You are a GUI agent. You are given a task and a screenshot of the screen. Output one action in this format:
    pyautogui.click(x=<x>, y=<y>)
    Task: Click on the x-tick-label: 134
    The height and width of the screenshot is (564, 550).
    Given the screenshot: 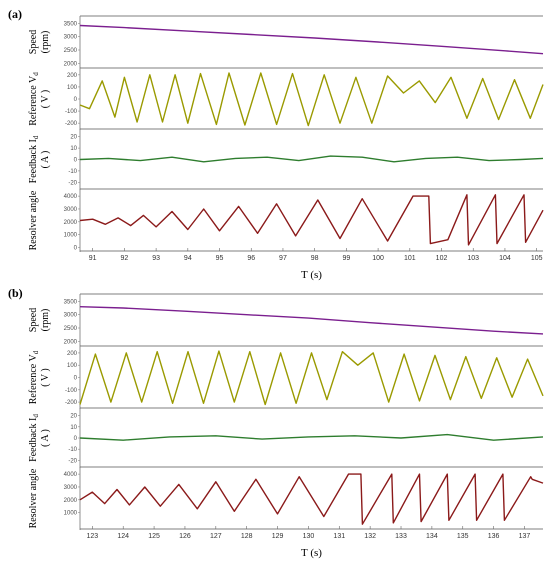 What is the action you would take?
    pyautogui.click(x=432, y=536)
    